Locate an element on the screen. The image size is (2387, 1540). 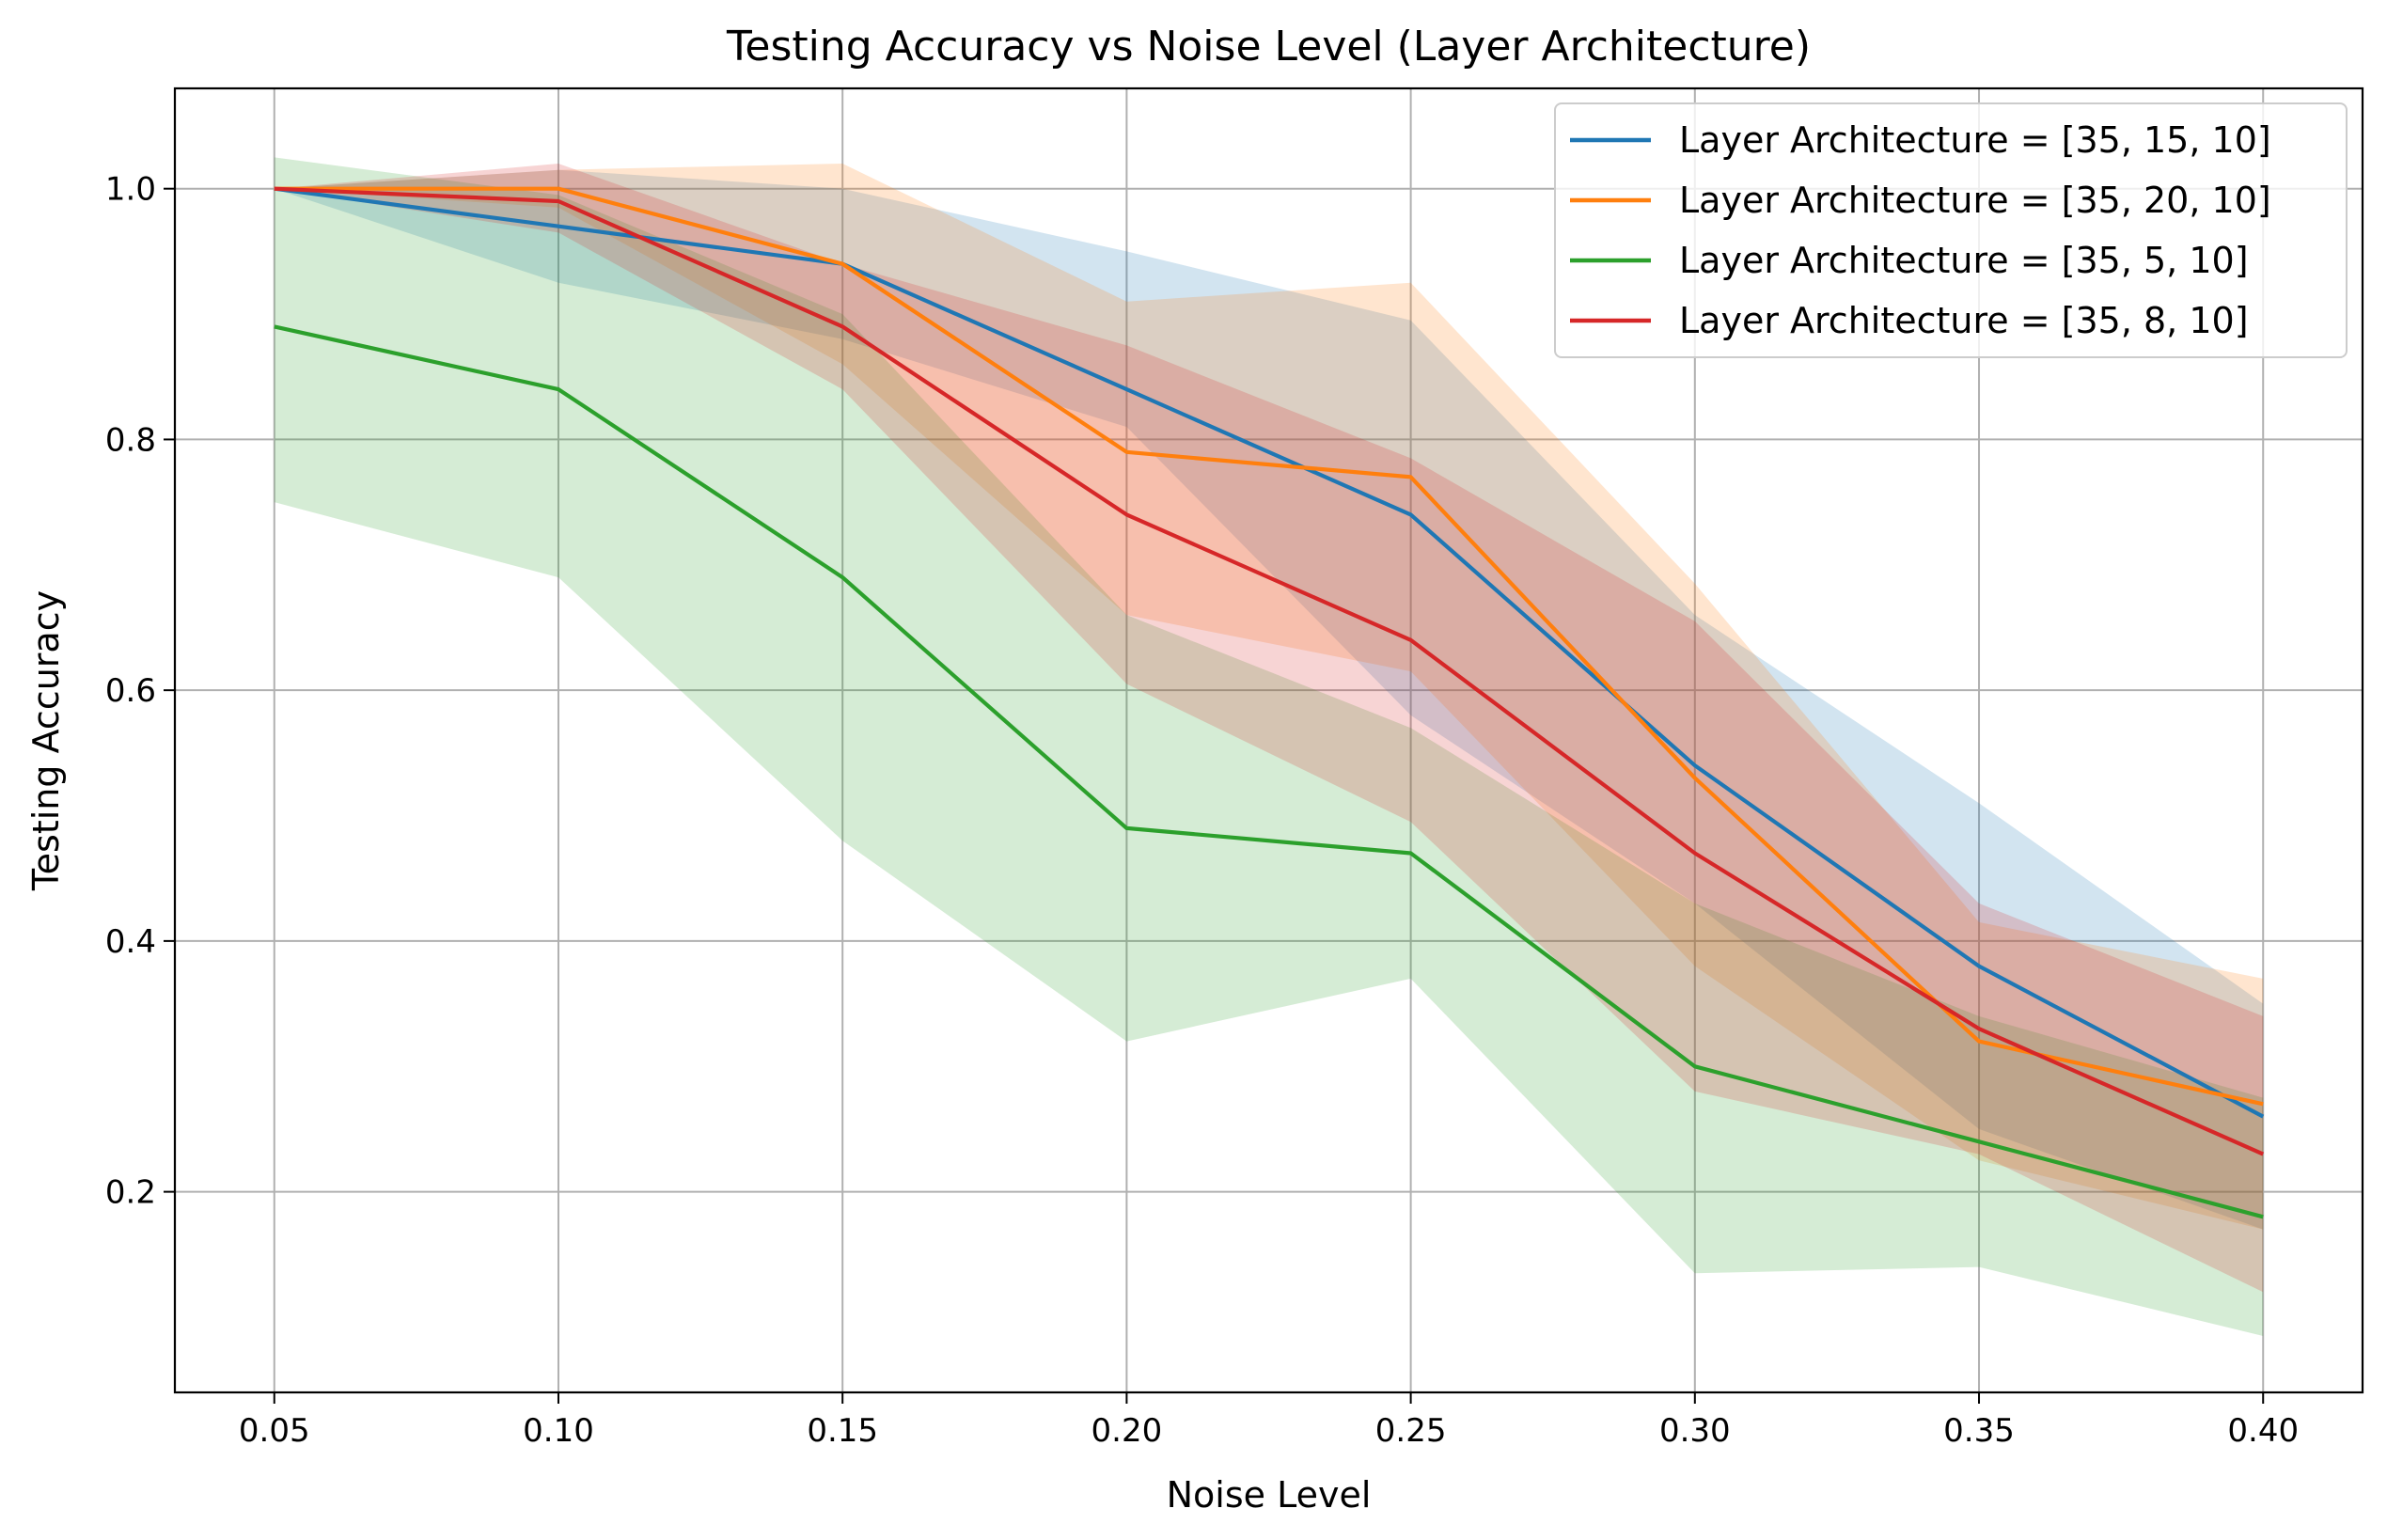
y-tick-label: 1.0 is located at coordinates (130, 190).